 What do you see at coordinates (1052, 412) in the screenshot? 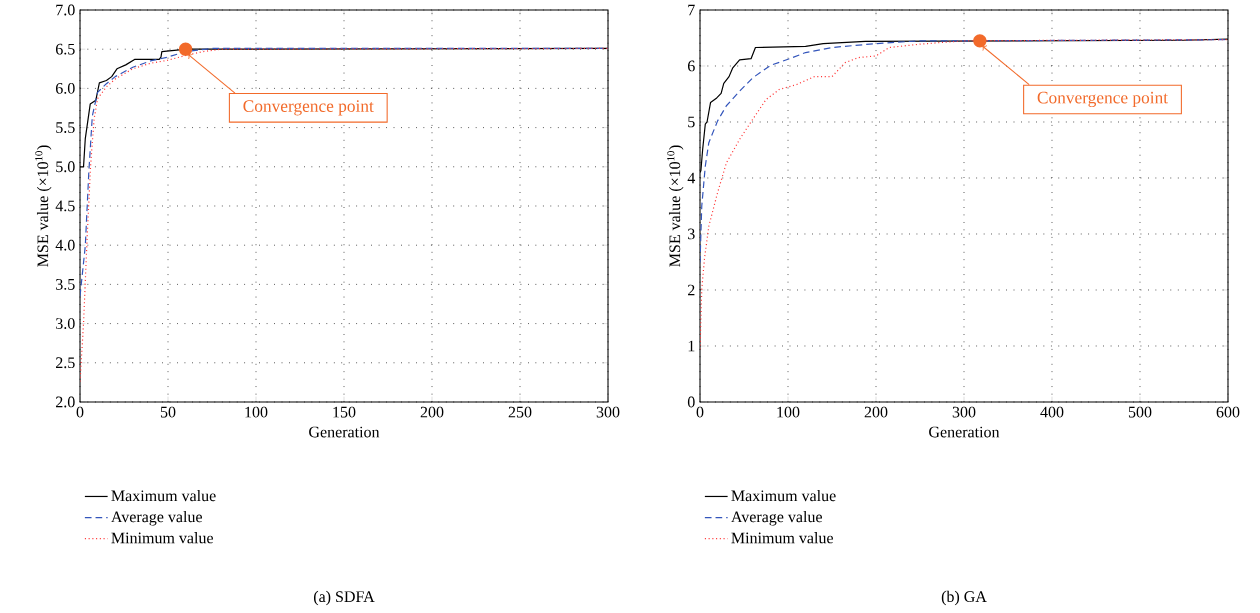
I see `x-tick-label: 400` at bounding box center [1052, 412].